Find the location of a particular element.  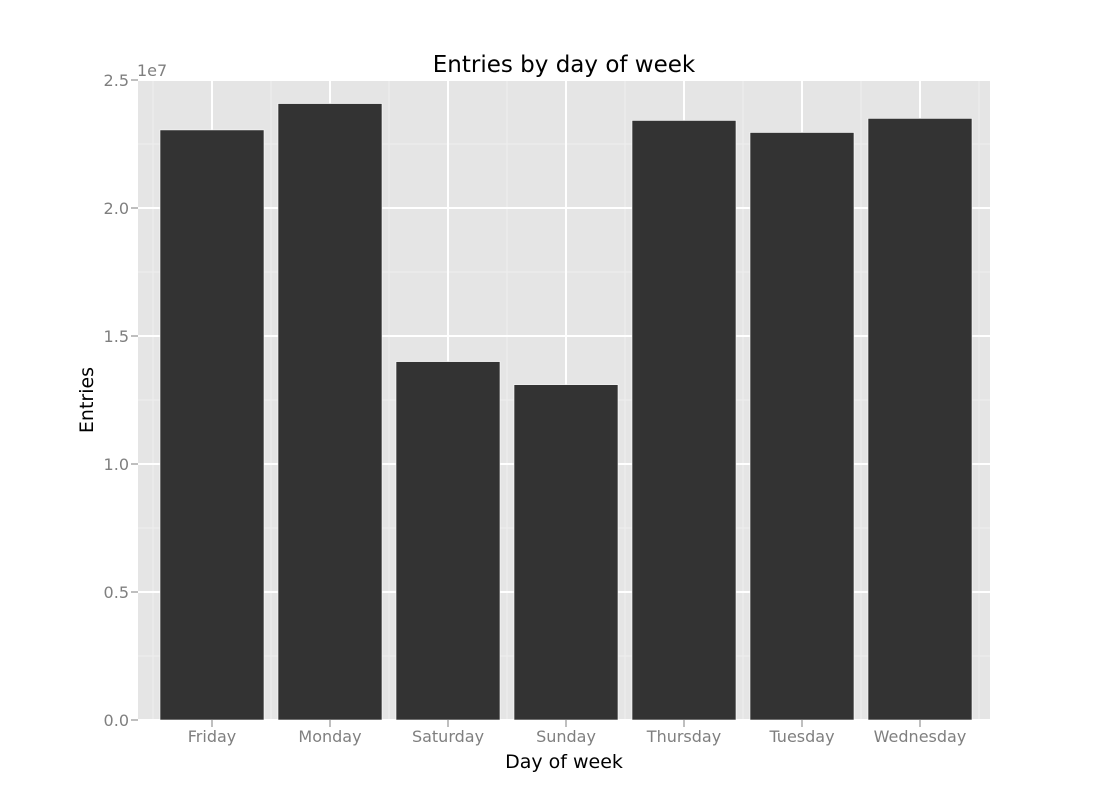

y-tick-label: 2.5 is located at coordinates (116, 80).